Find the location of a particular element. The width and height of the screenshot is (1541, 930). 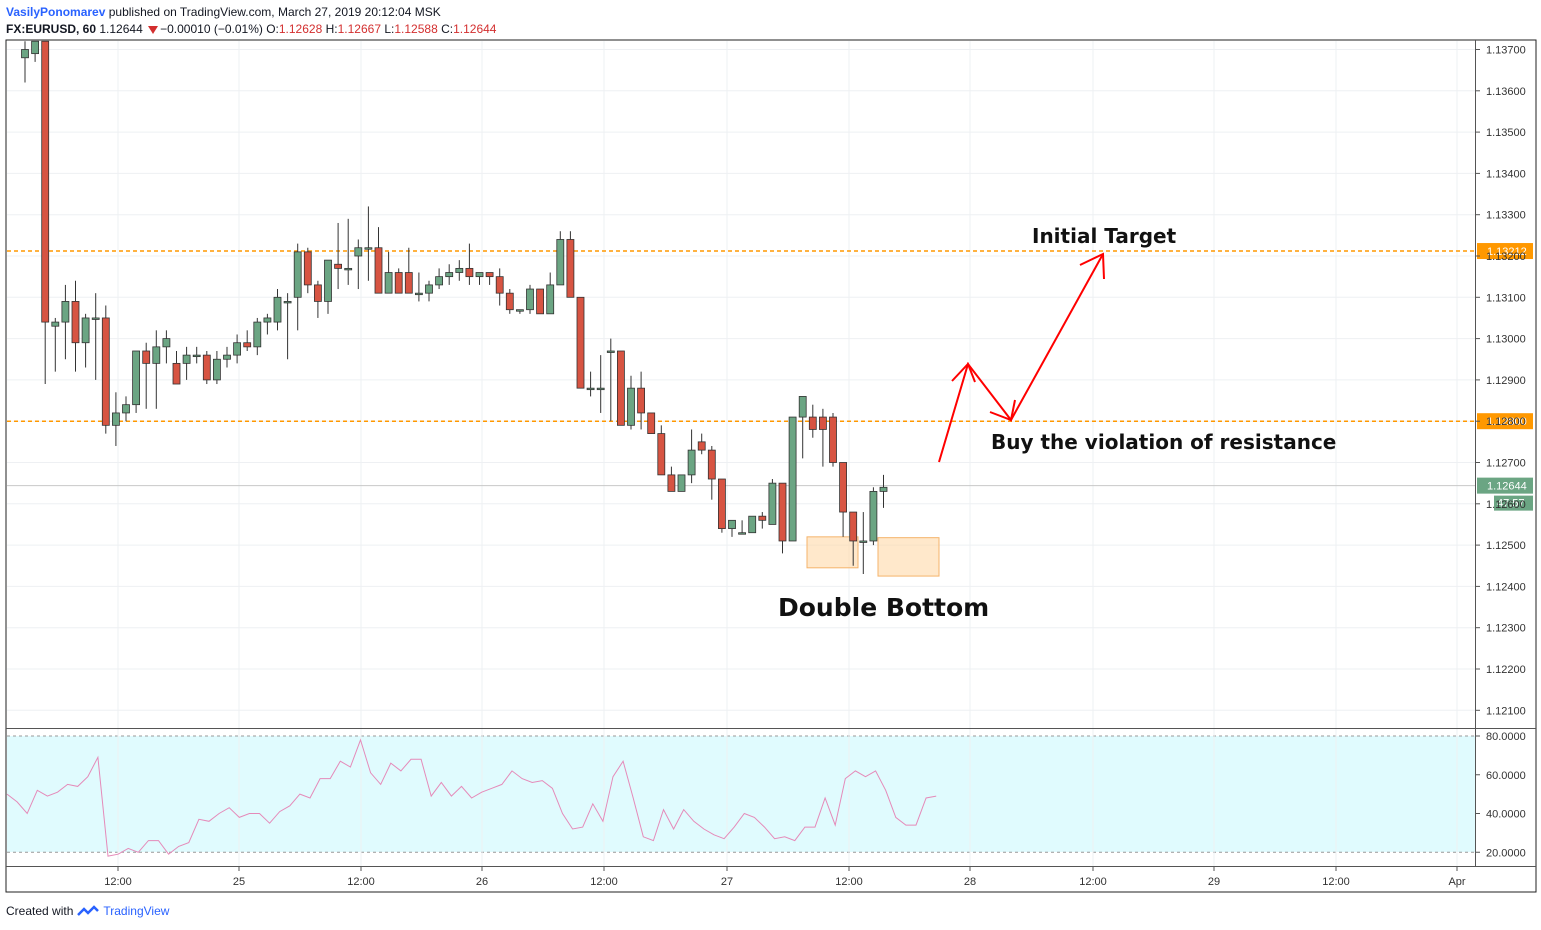

price-tick-label: 1.13000 is located at coordinates (1506, 340).